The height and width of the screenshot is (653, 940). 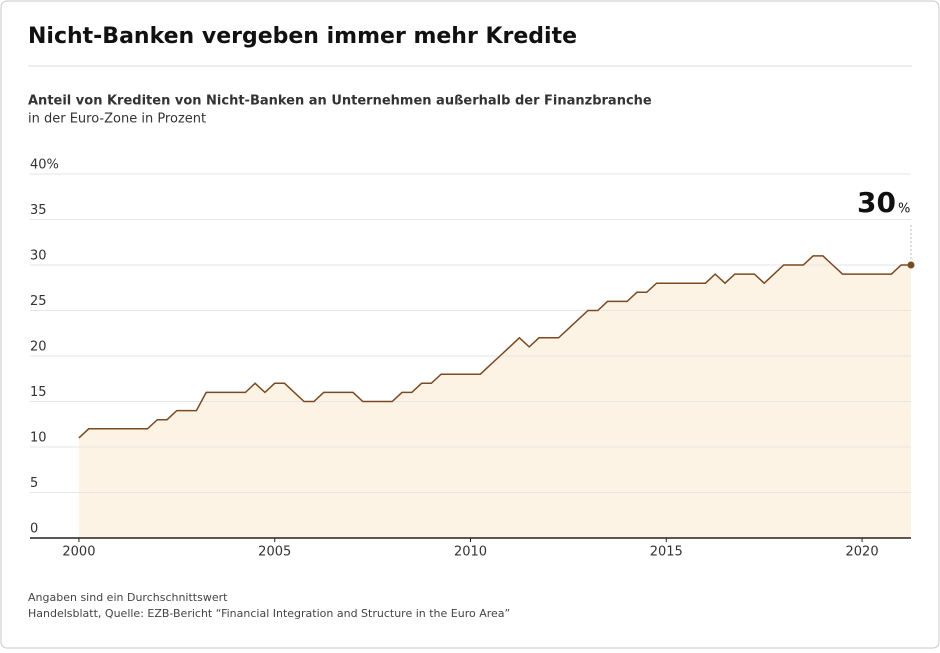 What do you see at coordinates (117, 119) in the screenshot?
I see `subtitle-2: in der Euro-Zone in Prozent` at bounding box center [117, 119].